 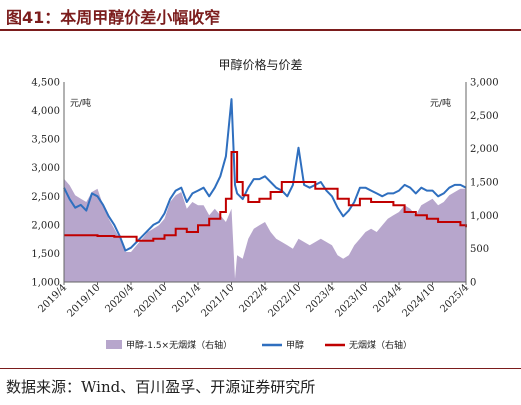 I want to click on source-divider, so click(x=260, y=368).